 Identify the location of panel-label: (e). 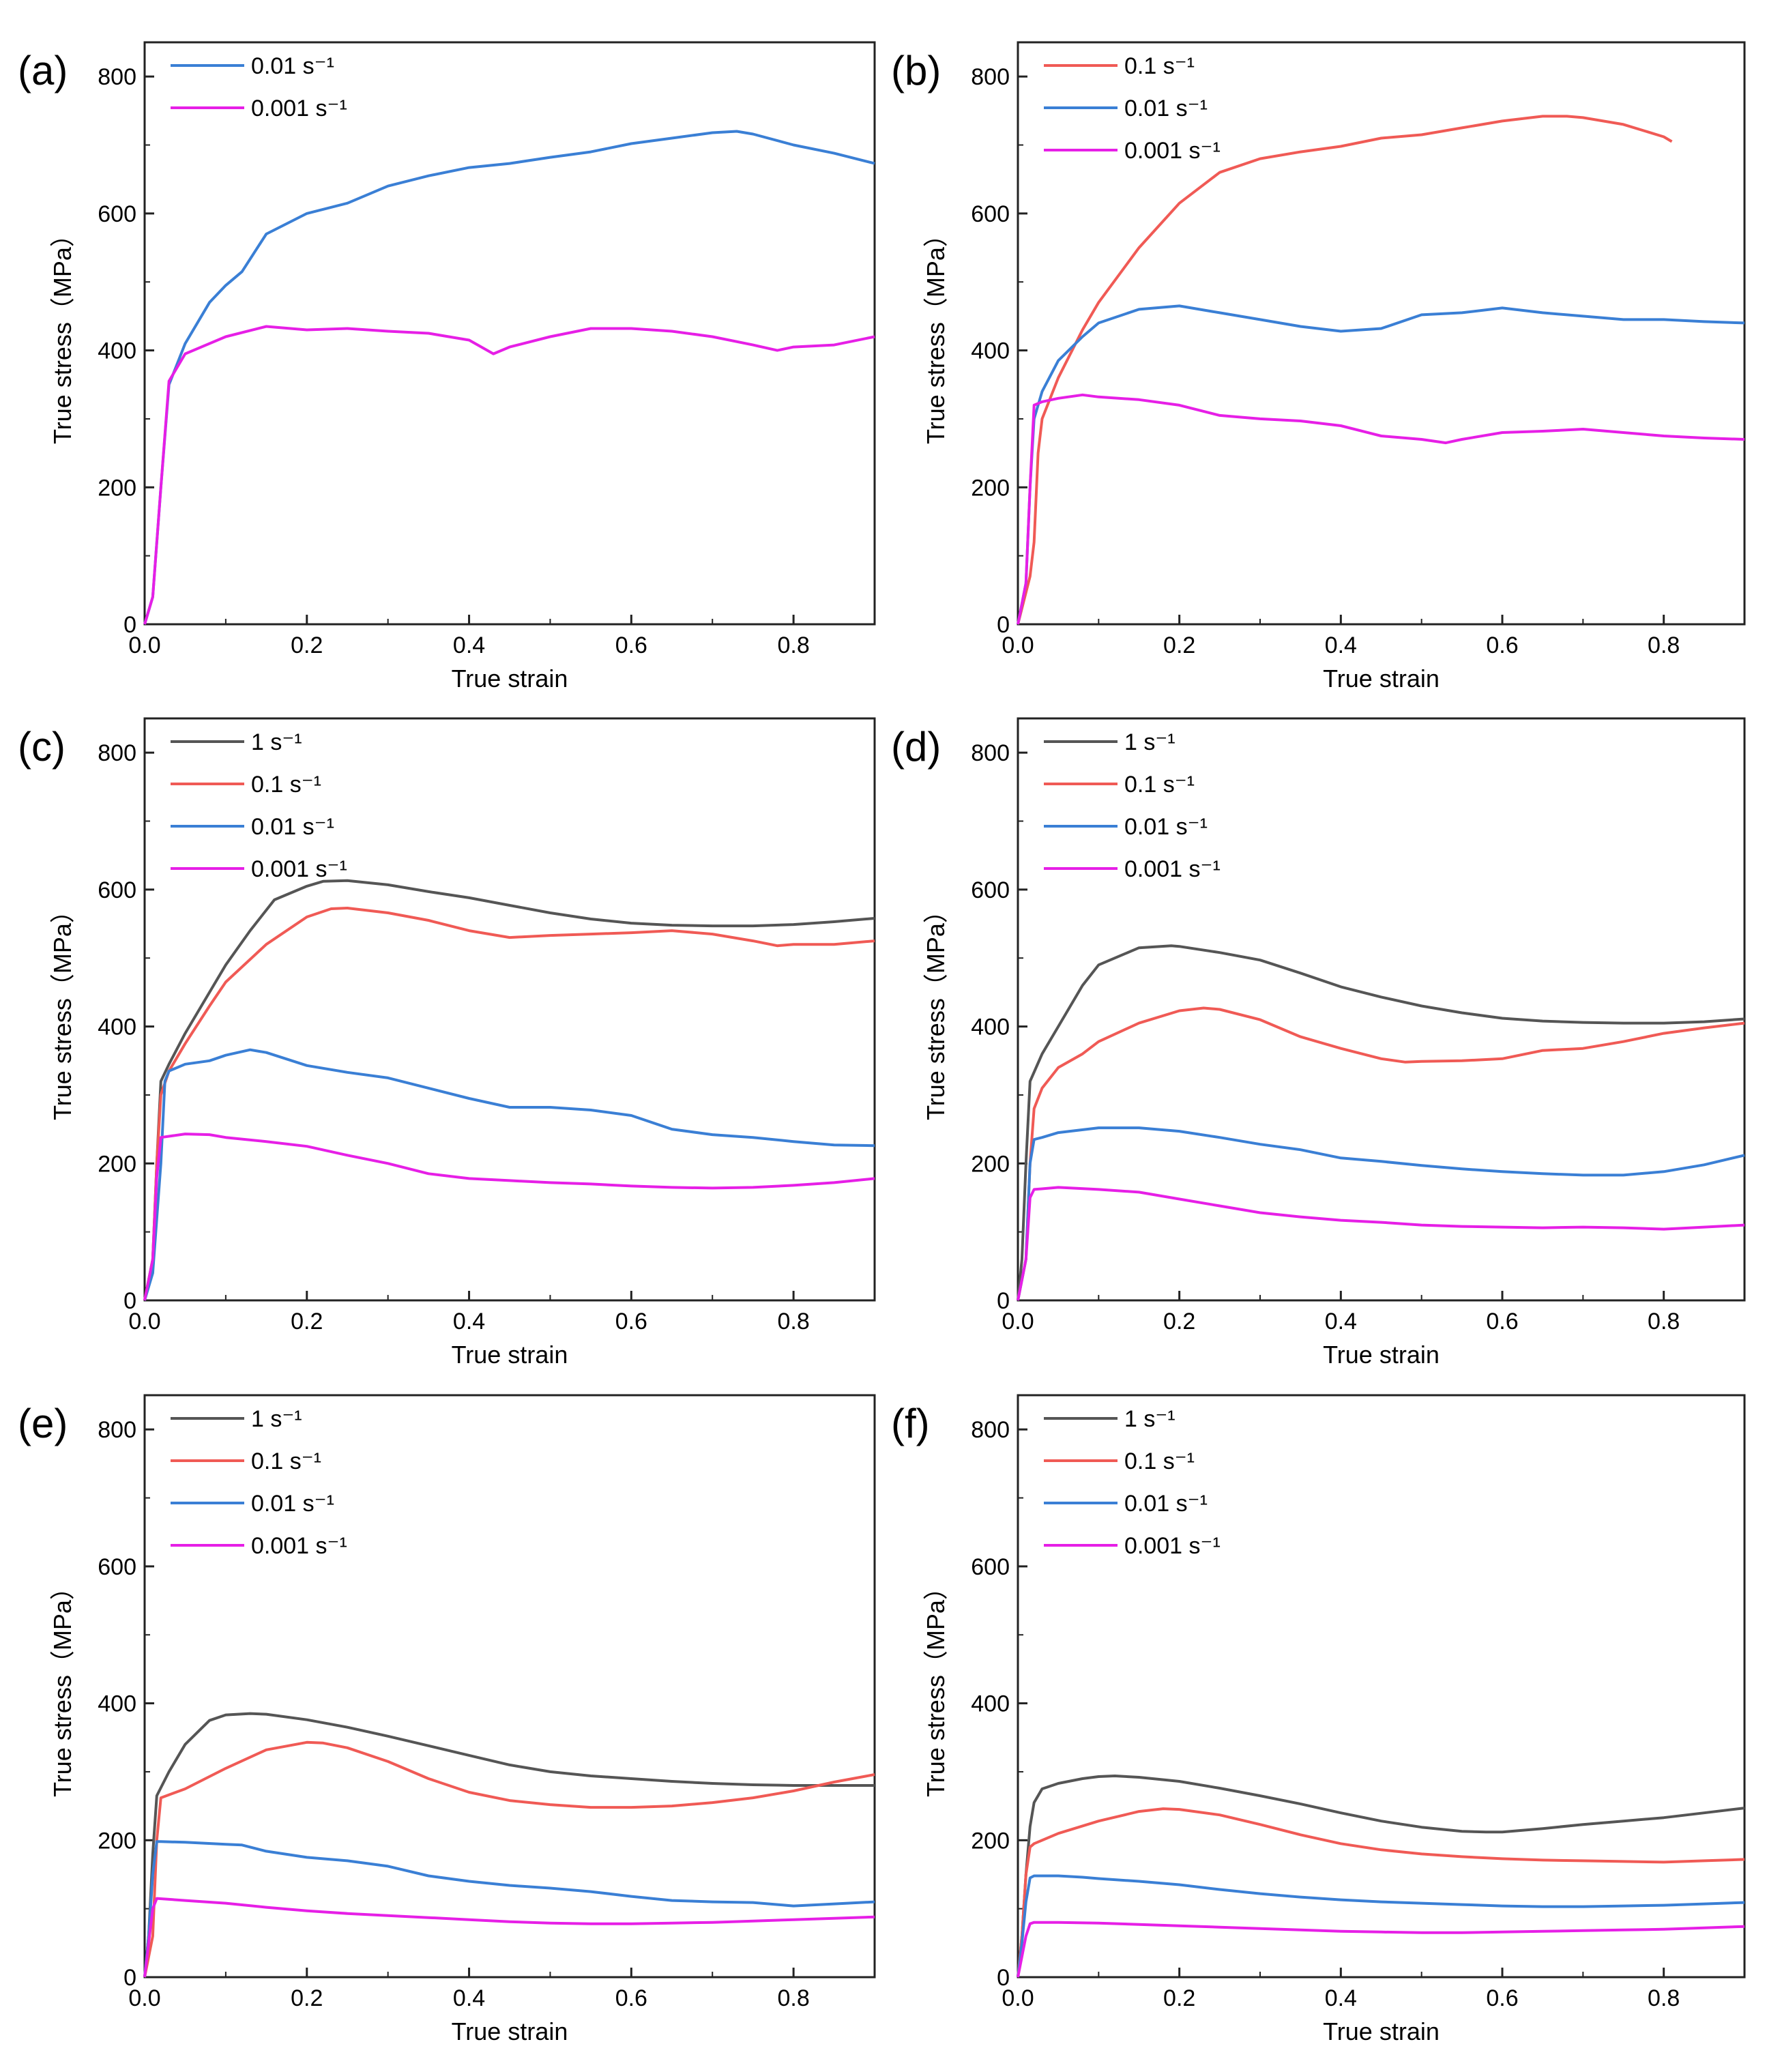
(43, 1423).